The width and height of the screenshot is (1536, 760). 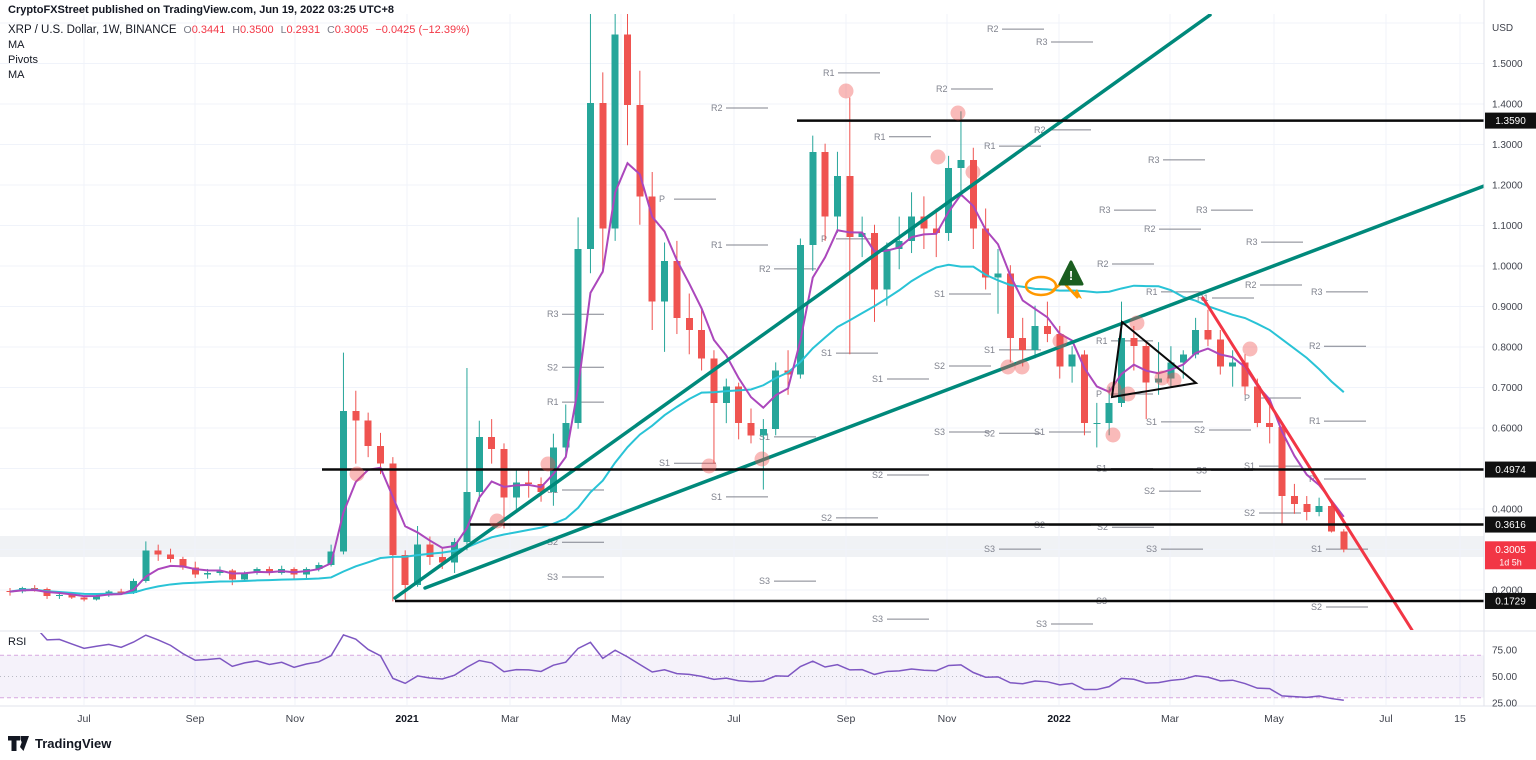 I want to click on svg-text: Sep, so click(x=846, y=719).